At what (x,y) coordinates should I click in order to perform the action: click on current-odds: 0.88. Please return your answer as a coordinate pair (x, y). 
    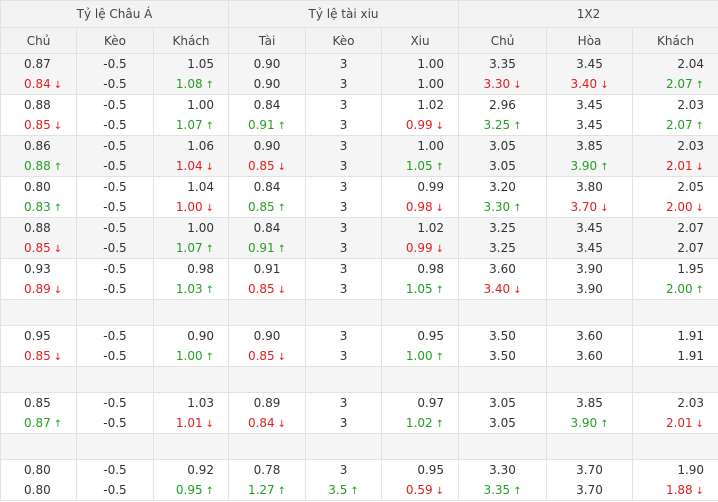
    Looking at the image, I should click on (37, 166).